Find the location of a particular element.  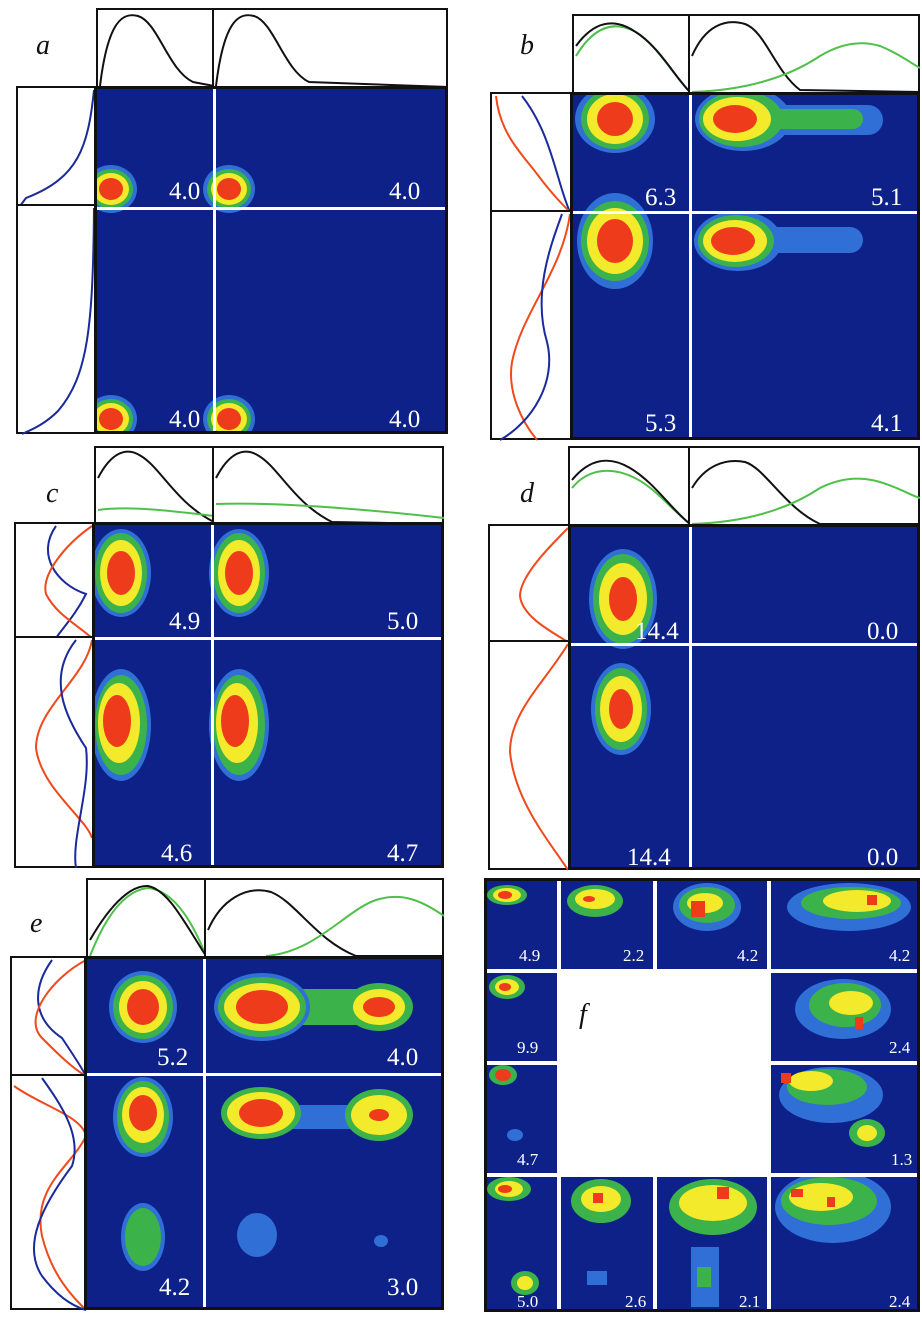

value-f-11: 2.1 is located at coordinates (750, 1301).